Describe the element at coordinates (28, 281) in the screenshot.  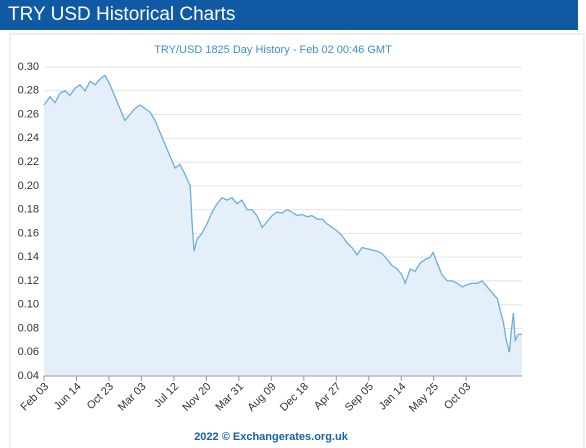
I see `y-tick-label: 0.12` at that location.